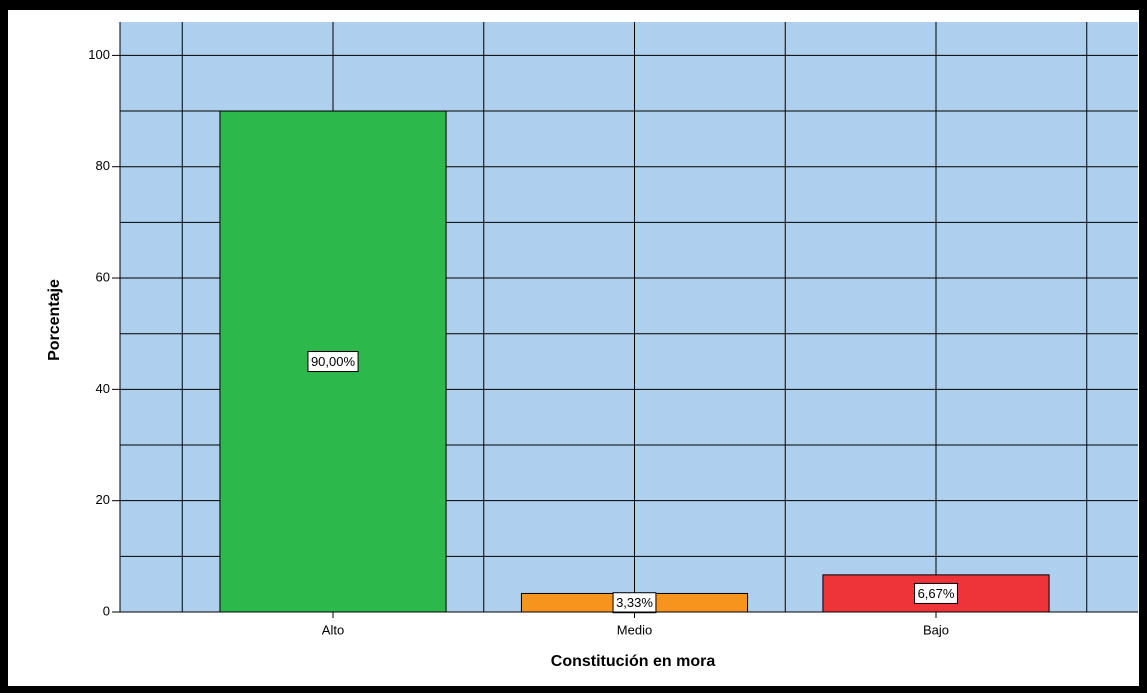  I want to click on y-tick-label: 80, so click(103, 165).